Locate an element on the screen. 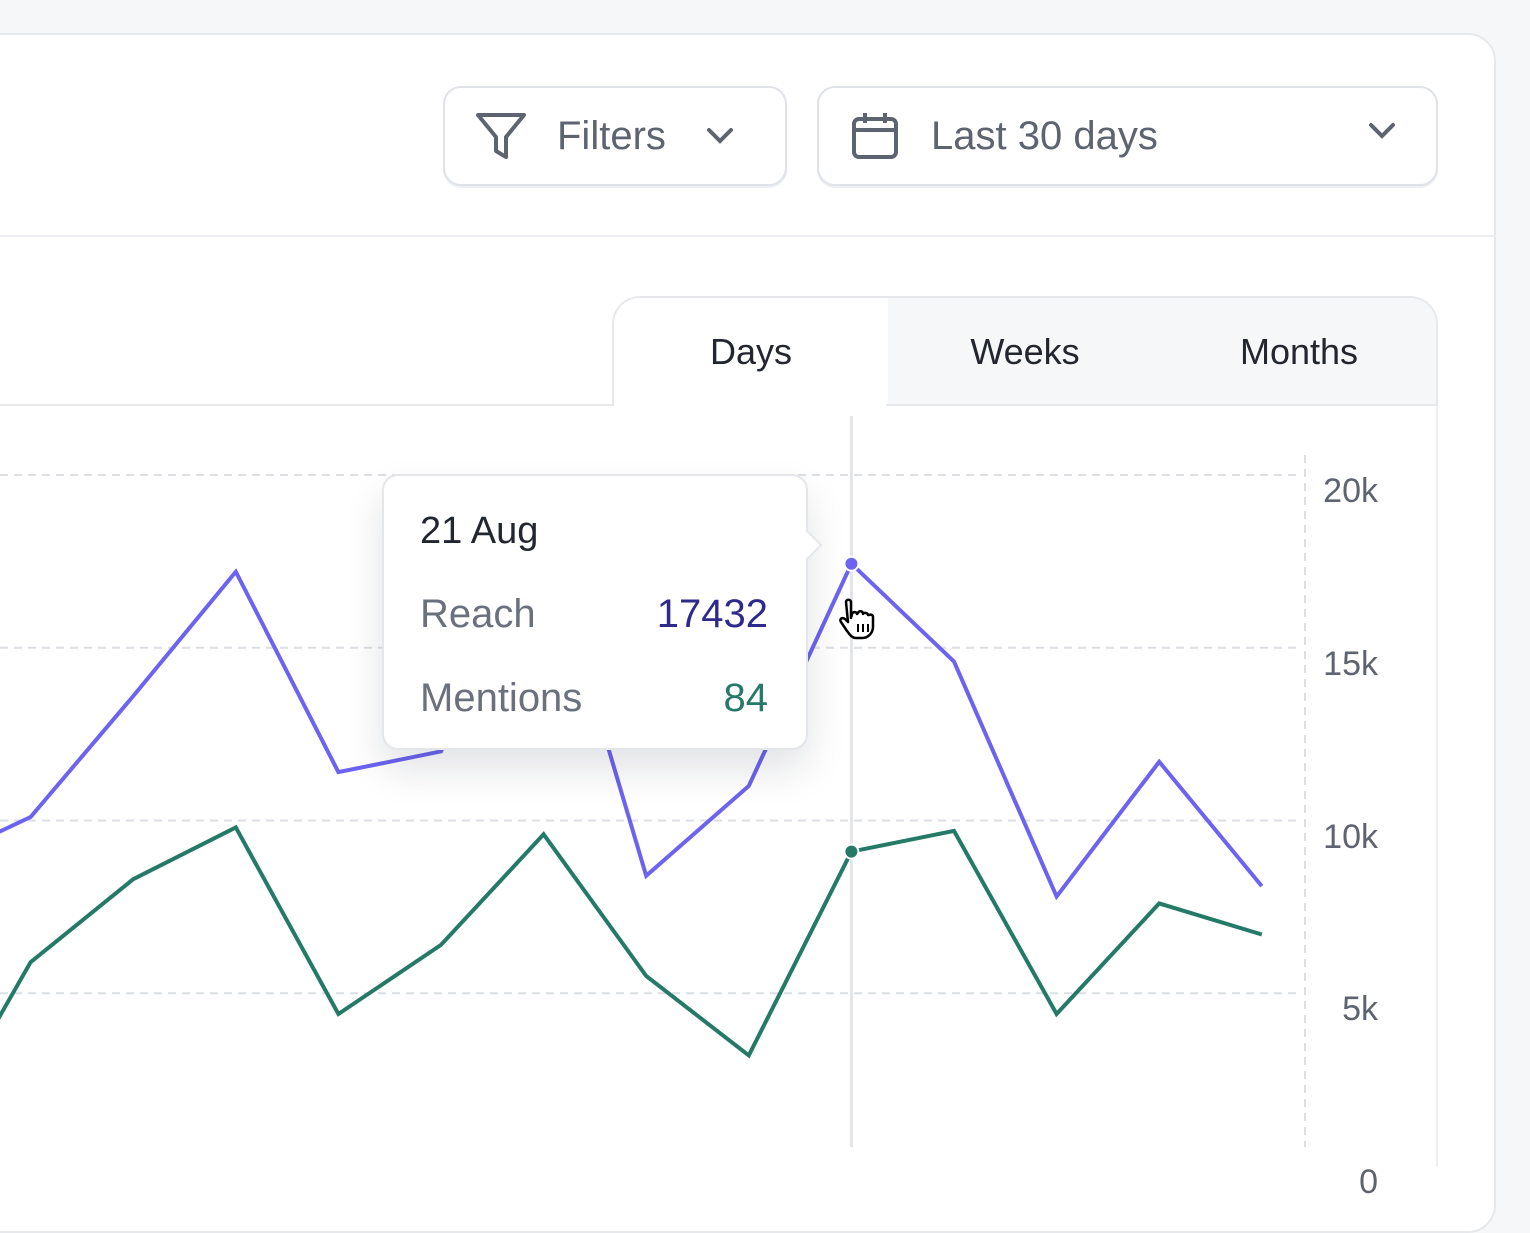 The image size is (1530, 1233). y-tick-label: 5k is located at coordinates (1360, 1009).